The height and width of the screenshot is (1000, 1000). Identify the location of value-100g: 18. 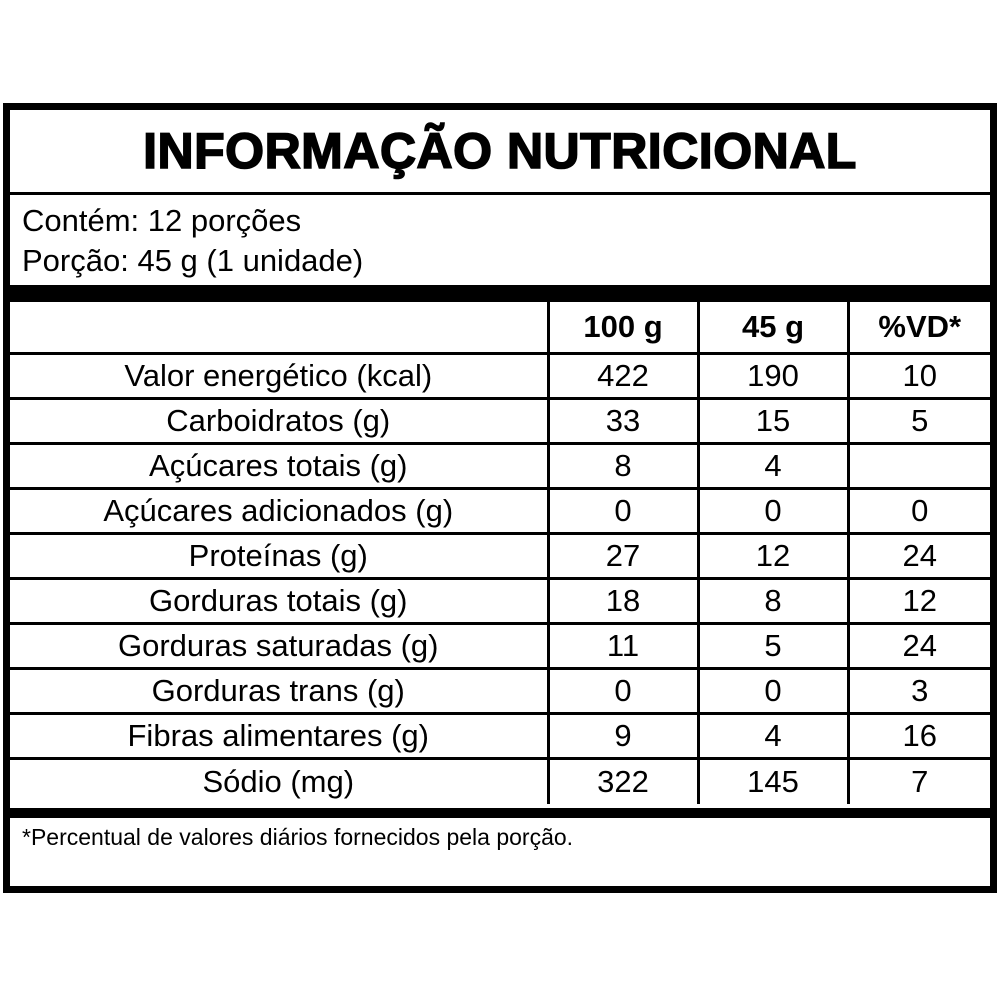
(622, 600).